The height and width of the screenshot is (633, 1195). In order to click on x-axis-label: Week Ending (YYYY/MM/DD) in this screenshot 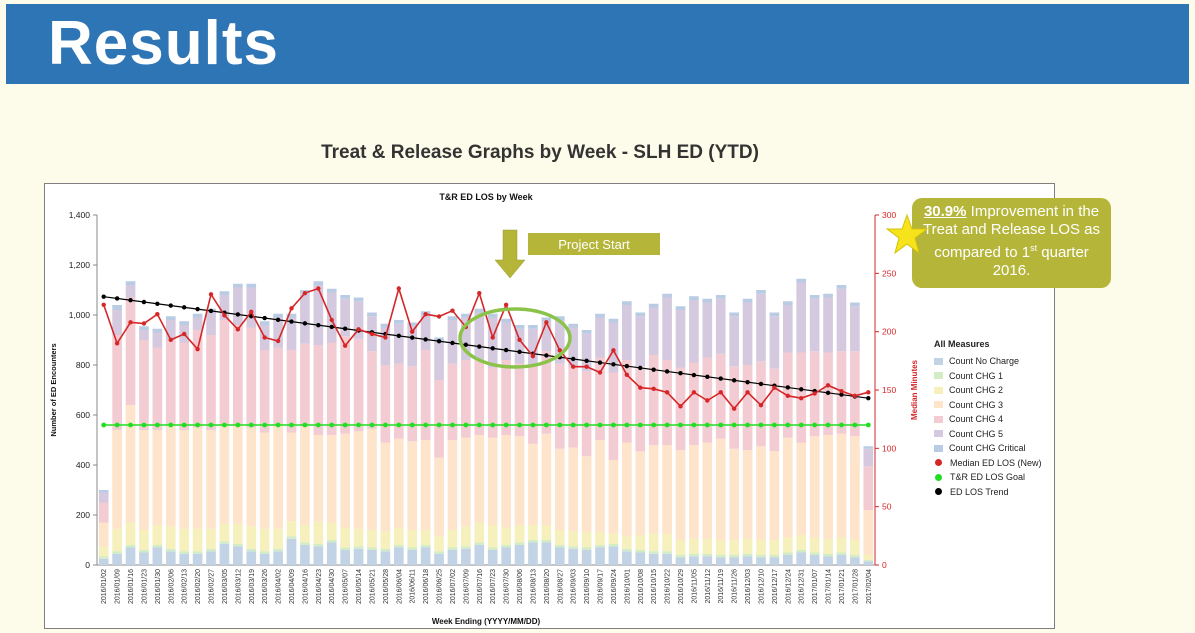, I will do `click(486, 621)`.